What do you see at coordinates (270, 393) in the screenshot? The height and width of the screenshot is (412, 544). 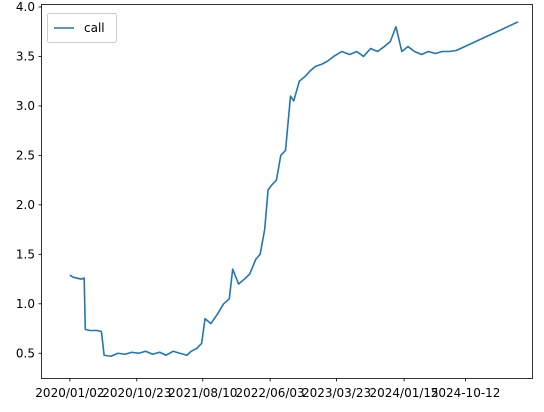 I see `x-tick-label: 2022/06/03` at bounding box center [270, 393].